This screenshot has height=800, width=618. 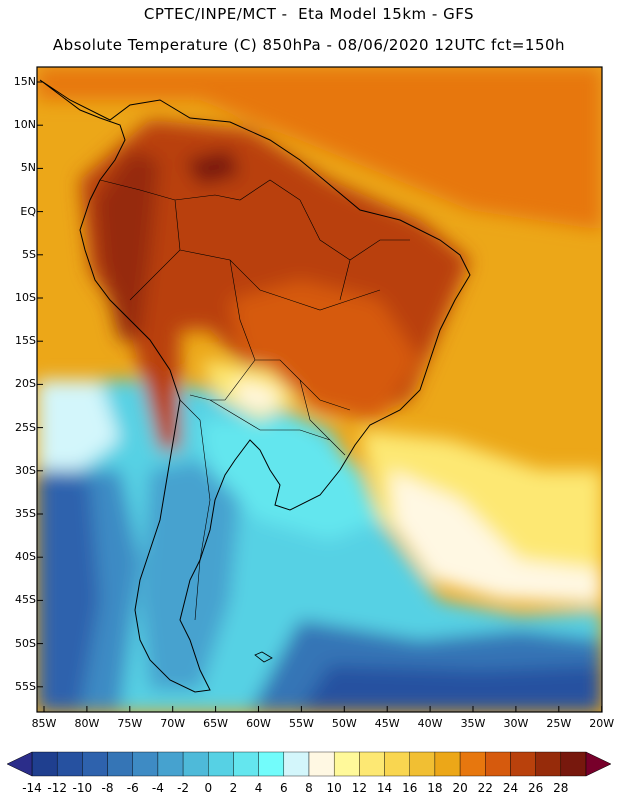 What do you see at coordinates (25, 341) in the screenshot?
I see `lat-label: 15S` at bounding box center [25, 341].